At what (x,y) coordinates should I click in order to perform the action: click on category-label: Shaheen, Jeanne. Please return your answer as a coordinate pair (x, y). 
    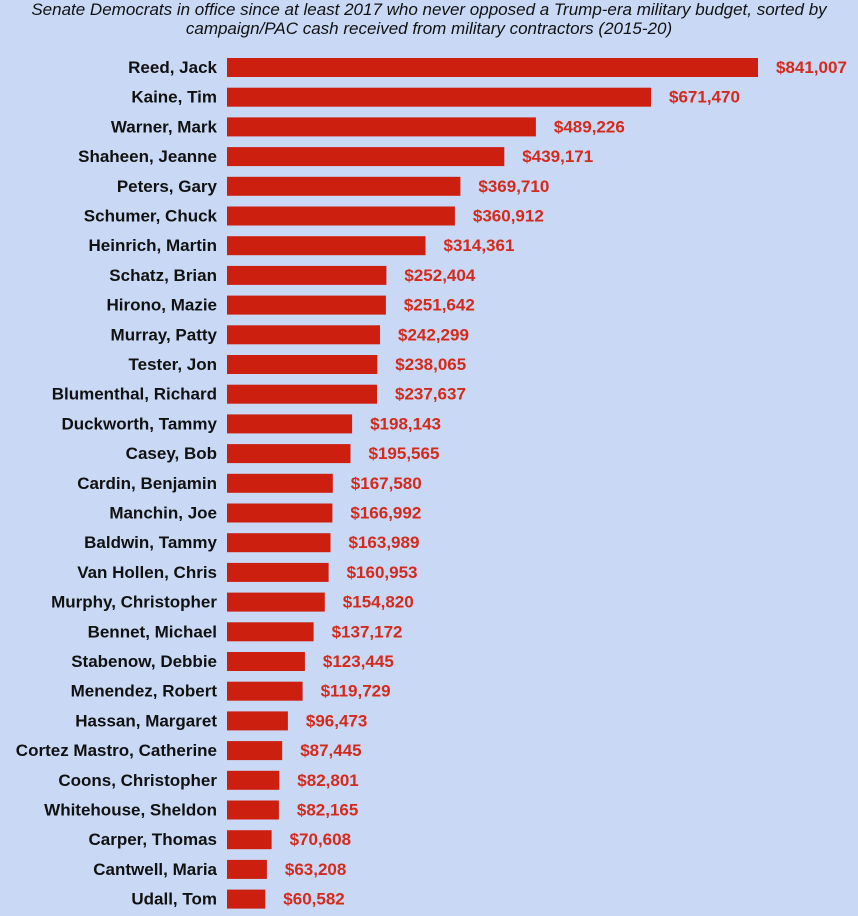
    Looking at the image, I should click on (147, 156).